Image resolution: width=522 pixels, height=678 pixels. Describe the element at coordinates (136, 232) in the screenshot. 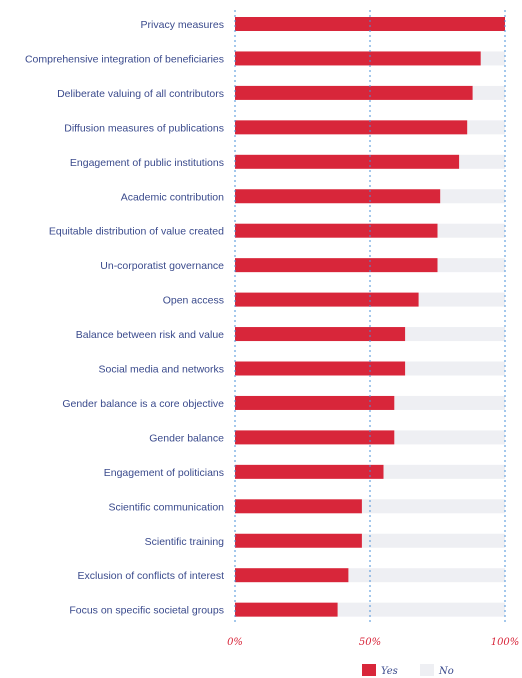

I see `category-label: Equitable distribution of value created` at that location.